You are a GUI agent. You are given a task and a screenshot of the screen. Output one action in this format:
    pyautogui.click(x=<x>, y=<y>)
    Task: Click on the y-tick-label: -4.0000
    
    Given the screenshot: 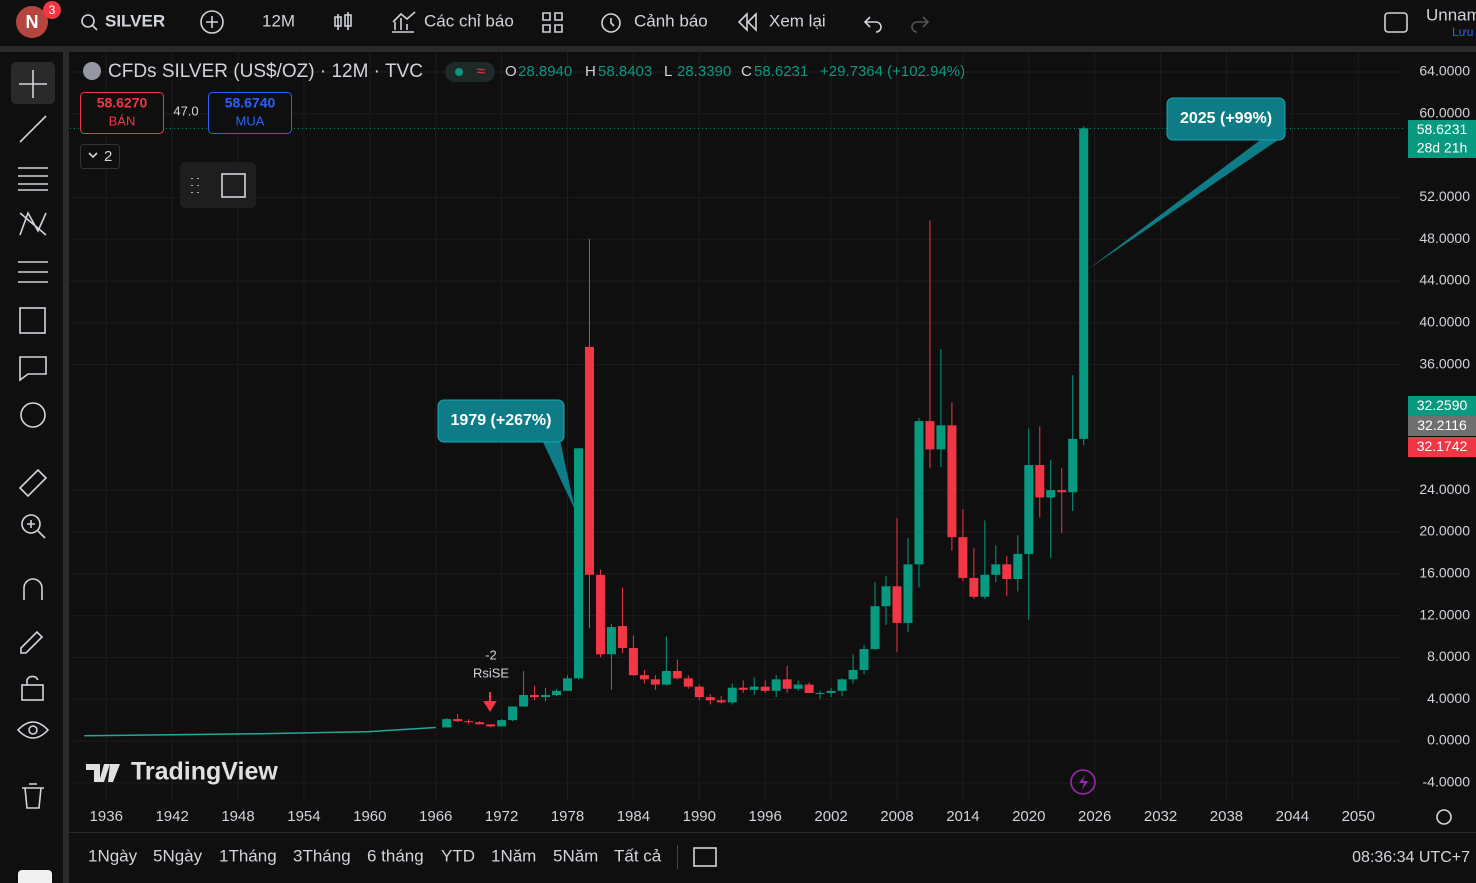 What is the action you would take?
    pyautogui.click(x=1447, y=782)
    